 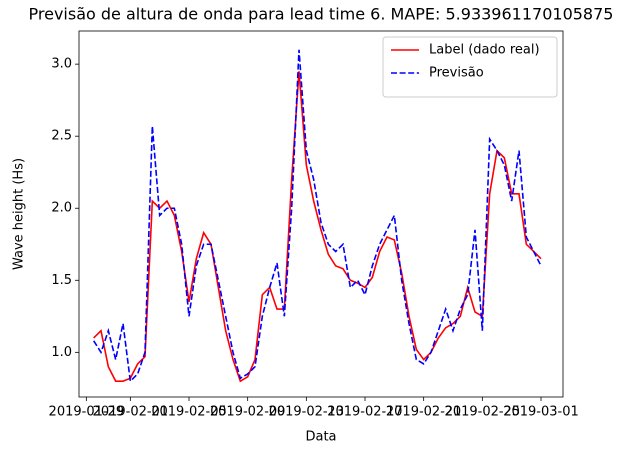 What do you see at coordinates (248, 412) in the screenshot?
I see `x-tick-label: 2019-02-09` at bounding box center [248, 412].